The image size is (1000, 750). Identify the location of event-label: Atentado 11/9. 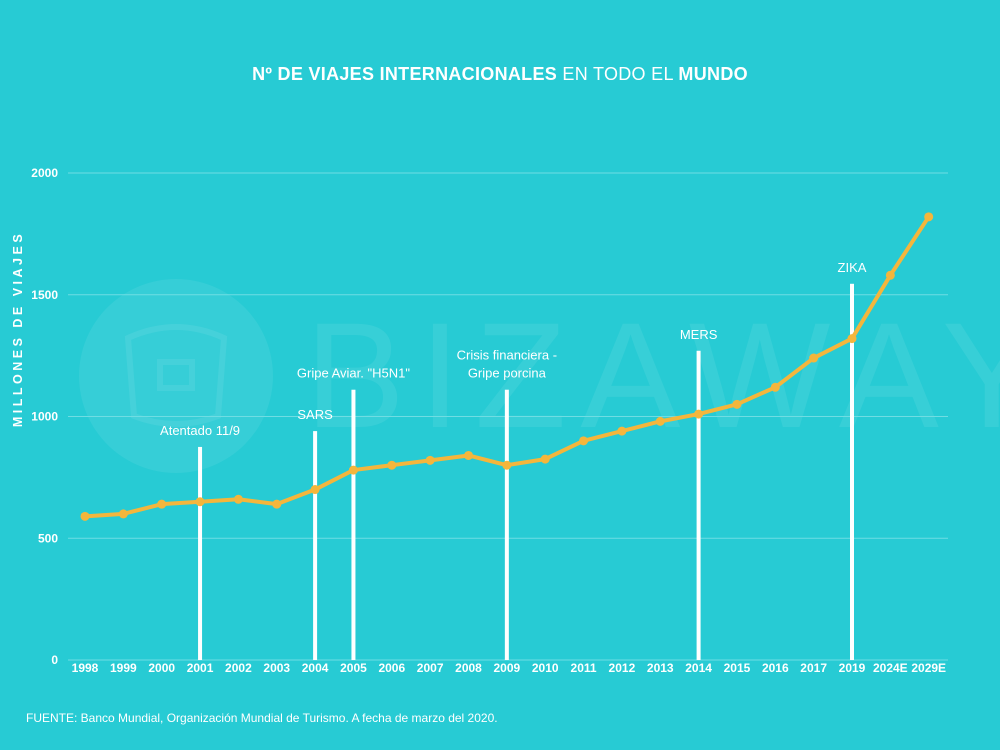
(200, 430).